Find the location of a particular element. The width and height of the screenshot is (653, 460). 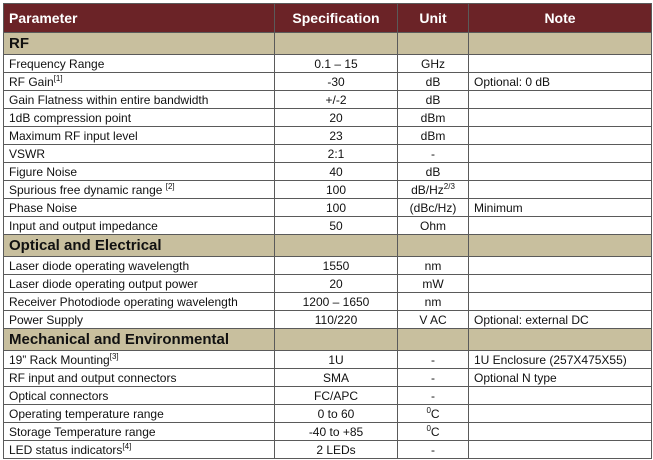

unit-cell-text: dB/Hz is located at coordinates (427, 189).